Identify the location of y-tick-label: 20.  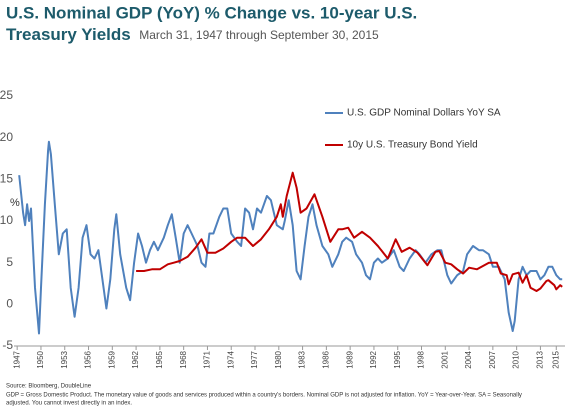
(6, 137).